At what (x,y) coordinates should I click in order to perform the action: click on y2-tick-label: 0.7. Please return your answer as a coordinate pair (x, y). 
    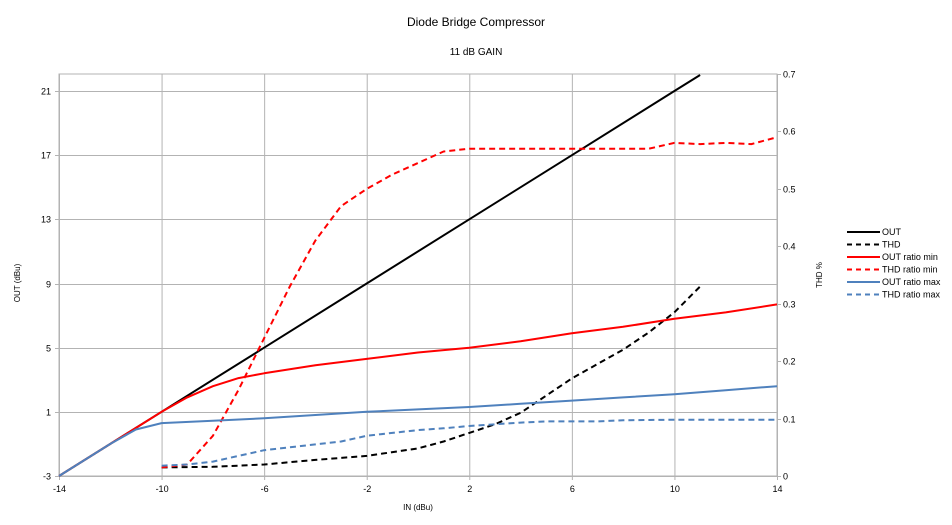
    Looking at the image, I should click on (789, 75).